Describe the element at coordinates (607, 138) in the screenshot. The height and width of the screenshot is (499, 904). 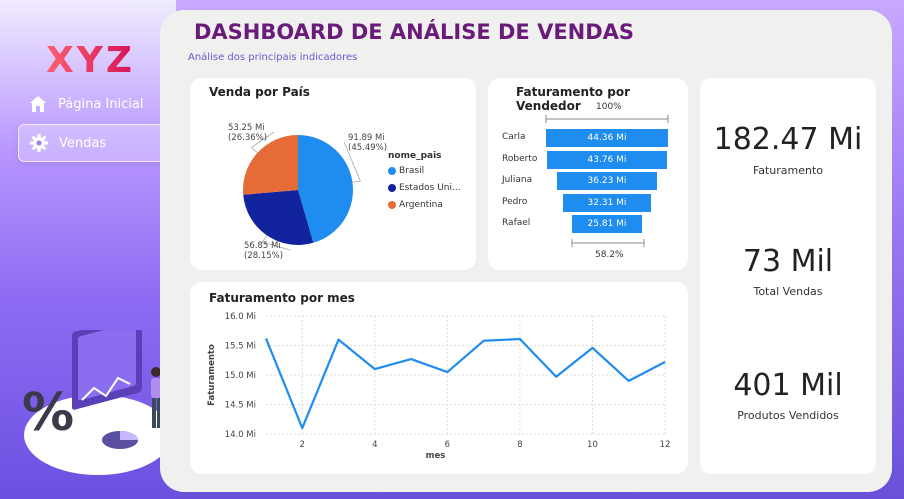
I see `funnel-bar: 44.36 Mi` at that location.